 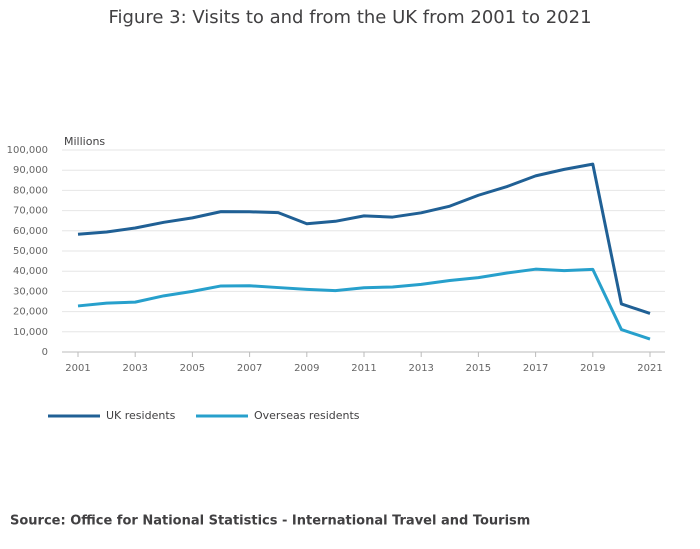 What do you see at coordinates (30, 332) in the screenshot?
I see `y-tick-label: 10,000` at bounding box center [30, 332].